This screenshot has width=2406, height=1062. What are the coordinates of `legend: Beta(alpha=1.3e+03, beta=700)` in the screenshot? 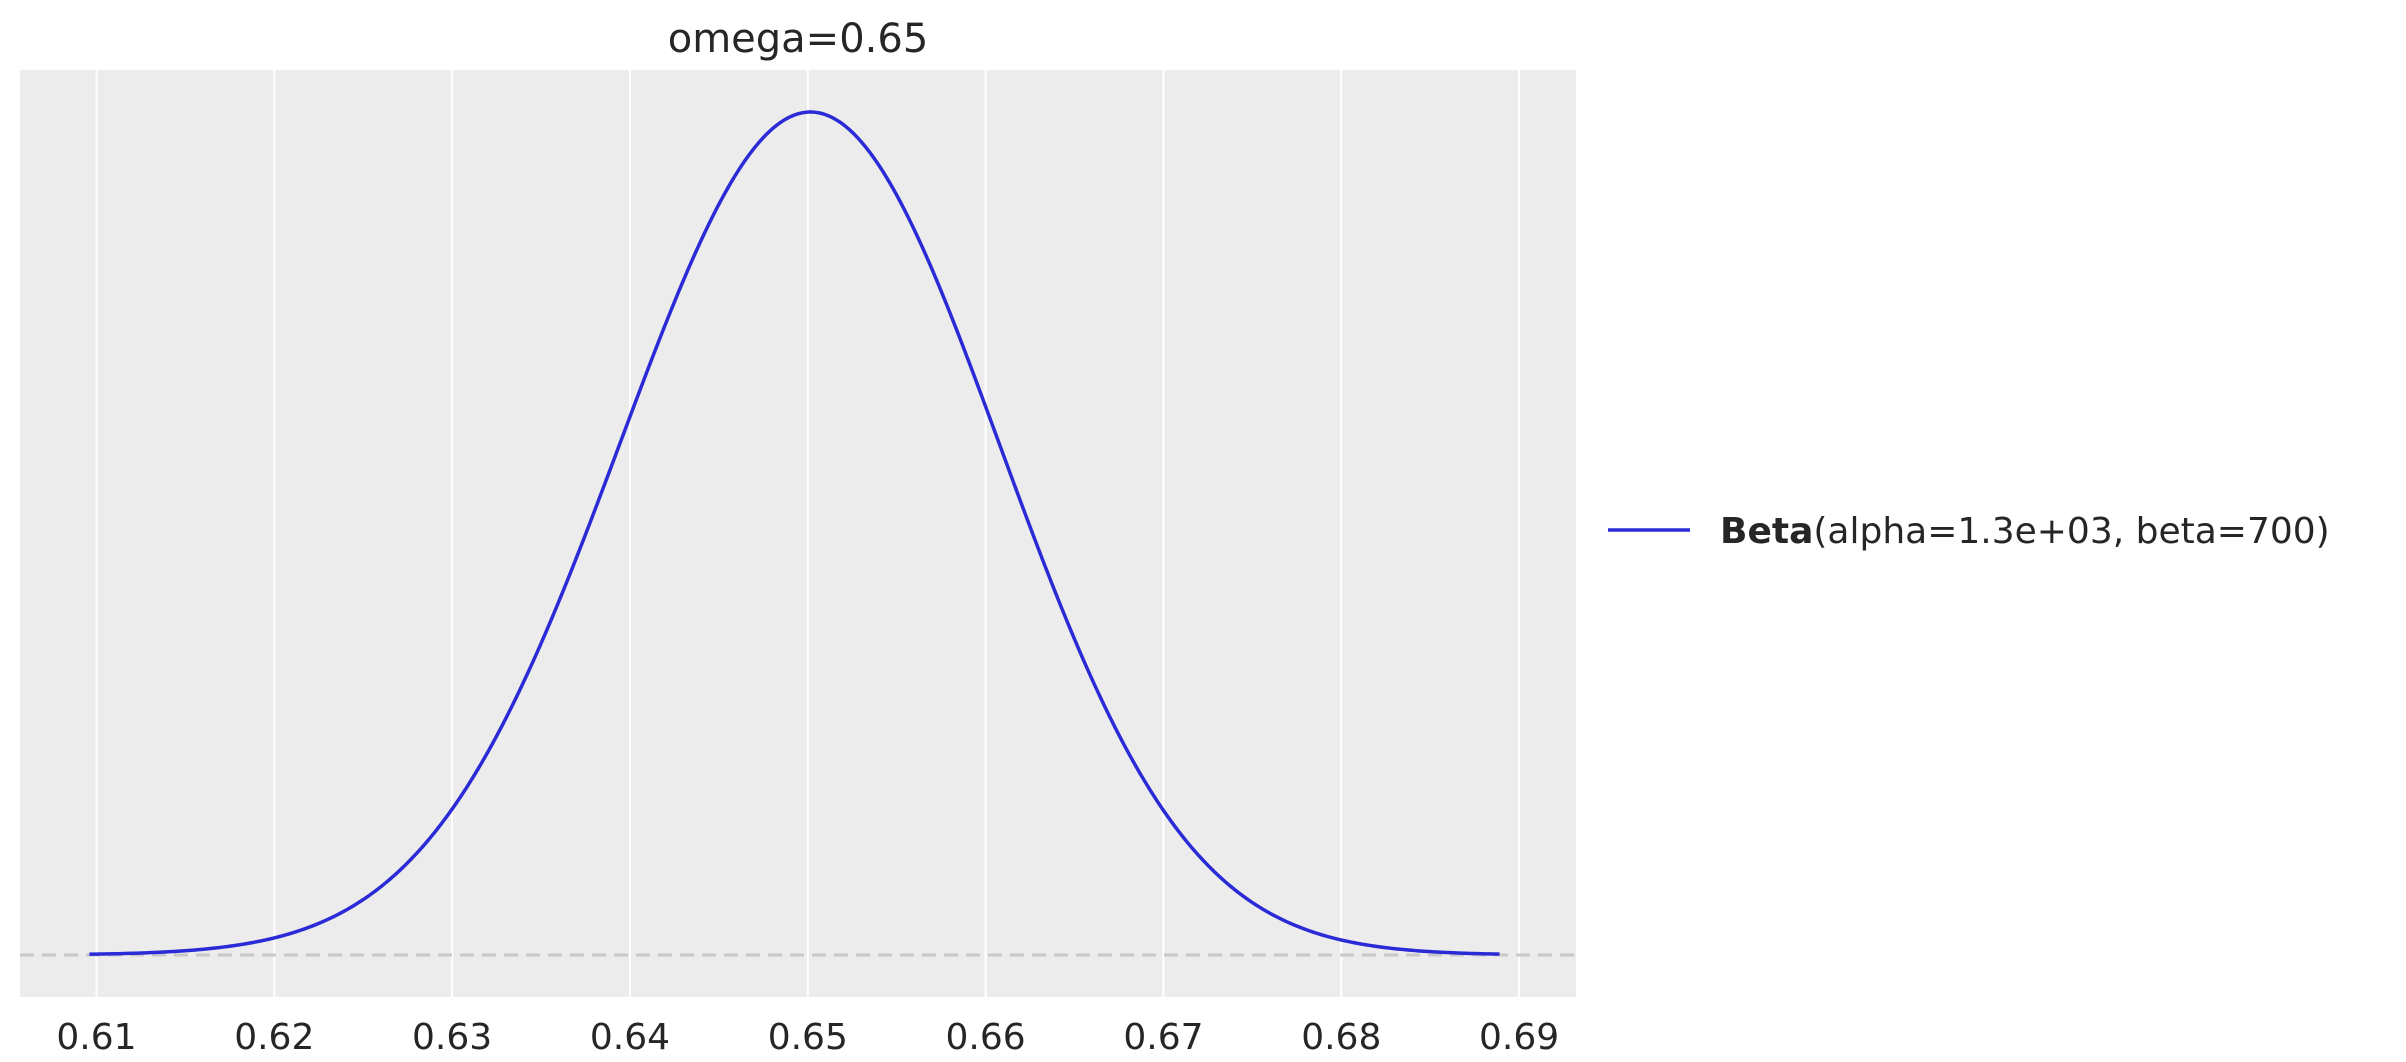 It's located at (1969, 531).